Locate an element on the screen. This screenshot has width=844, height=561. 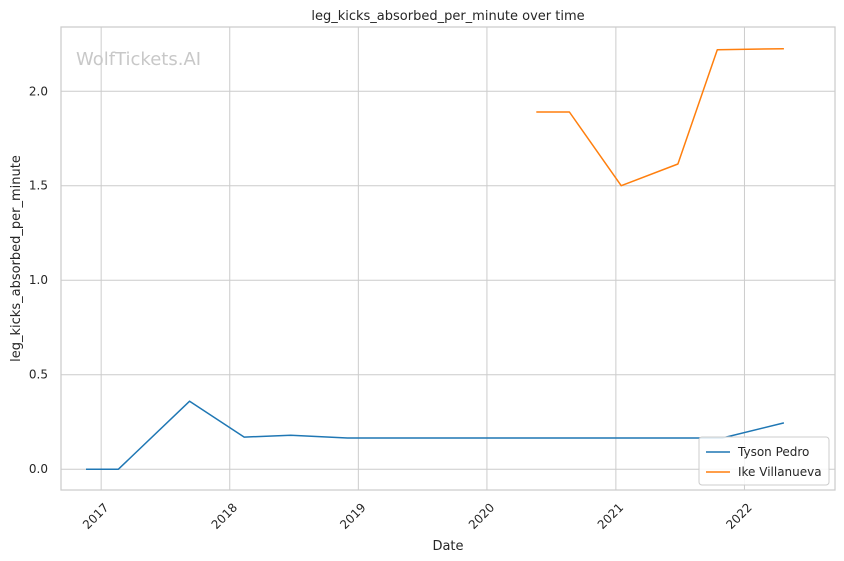
watermark: WolfTickets.AI is located at coordinates (138, 59).